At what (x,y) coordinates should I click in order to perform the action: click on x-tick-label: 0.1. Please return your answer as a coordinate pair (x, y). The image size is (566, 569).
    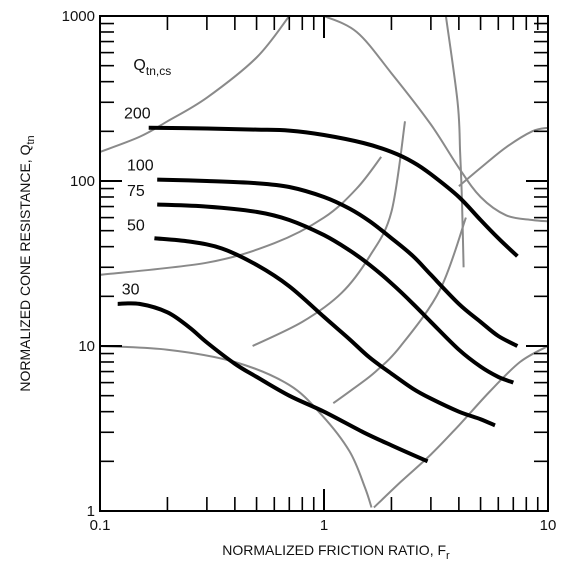
    Looking at the image, I should click on (100, 525).